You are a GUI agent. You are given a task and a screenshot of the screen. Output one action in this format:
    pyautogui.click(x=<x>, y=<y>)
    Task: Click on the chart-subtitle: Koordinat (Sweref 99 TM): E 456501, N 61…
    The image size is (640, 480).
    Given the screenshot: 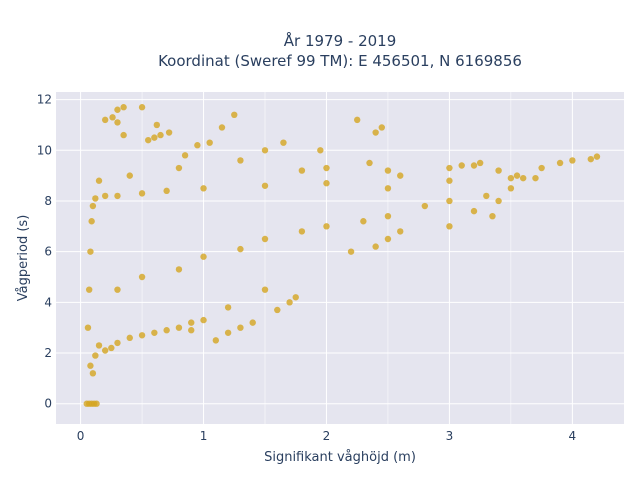 What is the action you would take?
    pyautogui.click(x=340, y=61)
    